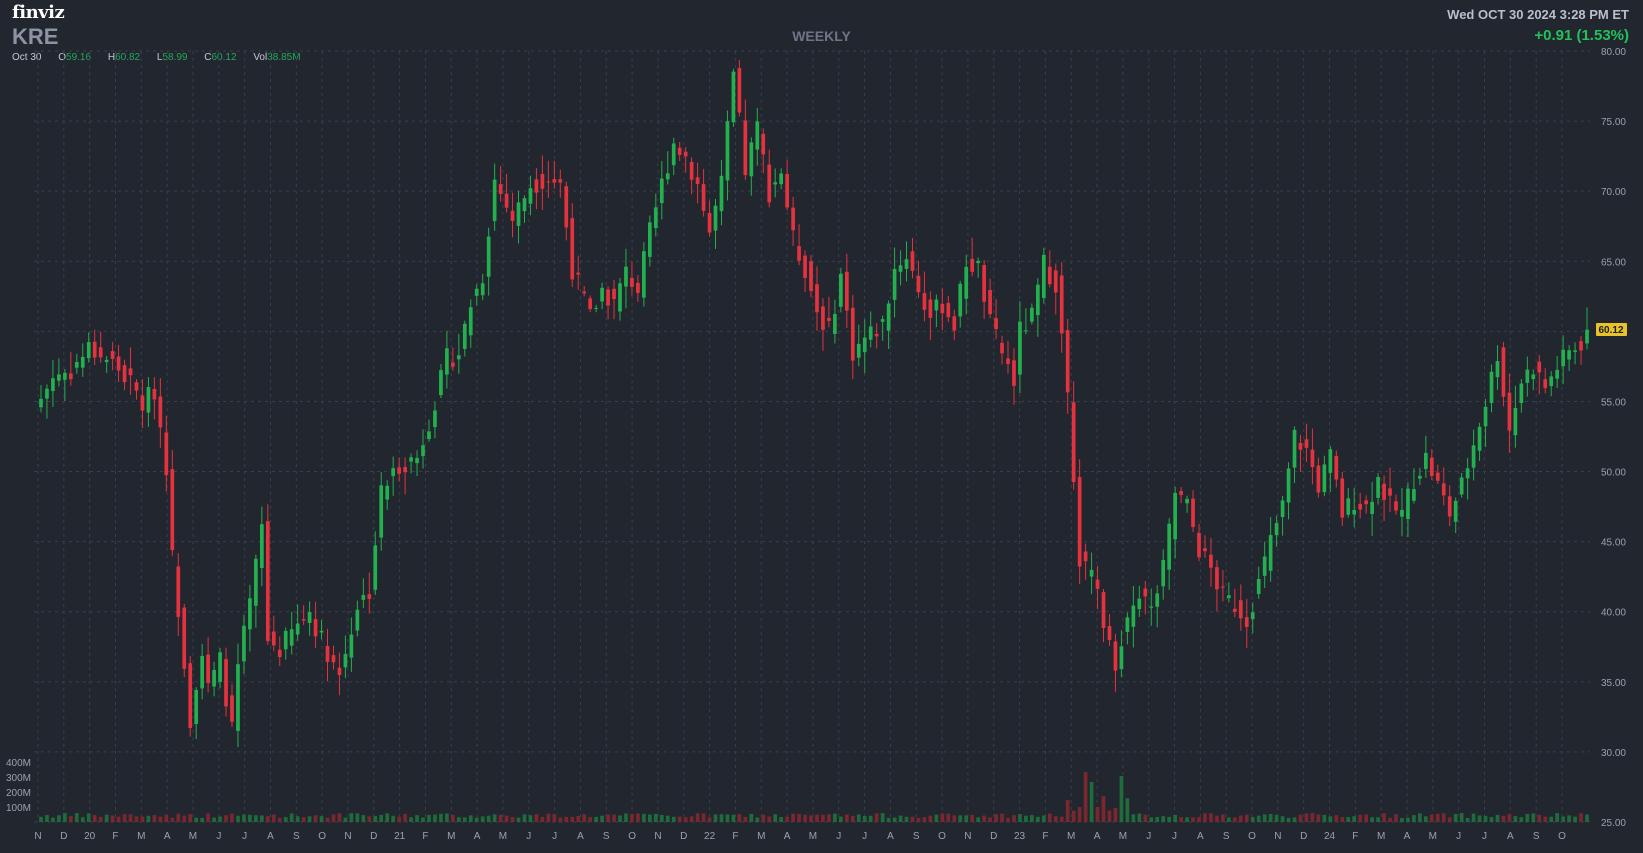  I want to click on y-tick-label: 75.00, so click(1613, 122).